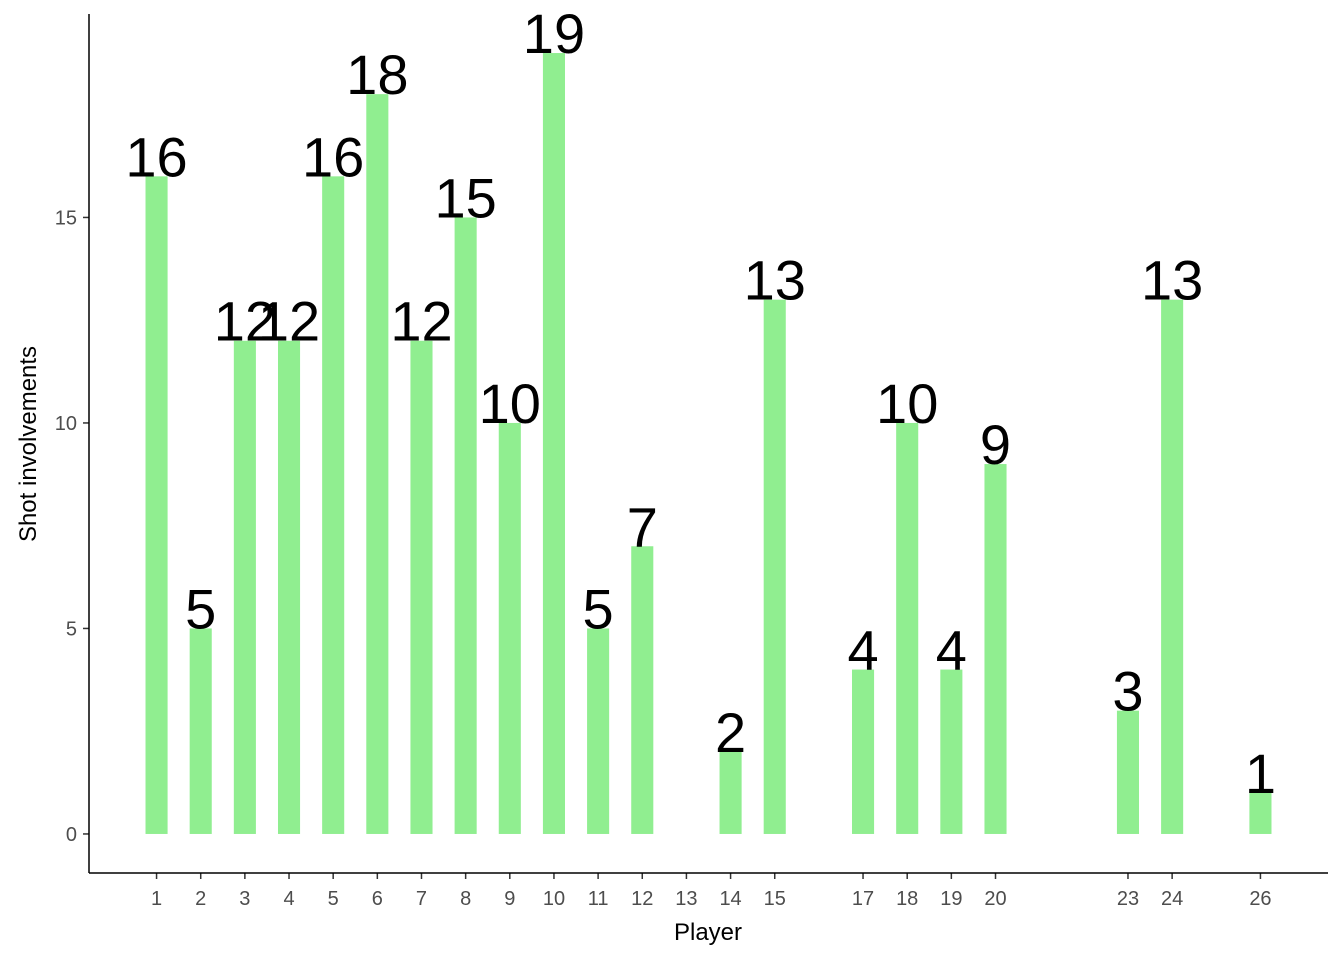 The height and width of the screenshot is (960, 1344). What do you see at coordinates (509, 899) in the screenshot?
I see `x-tick-label: 9` at bounding box center [509, 899].